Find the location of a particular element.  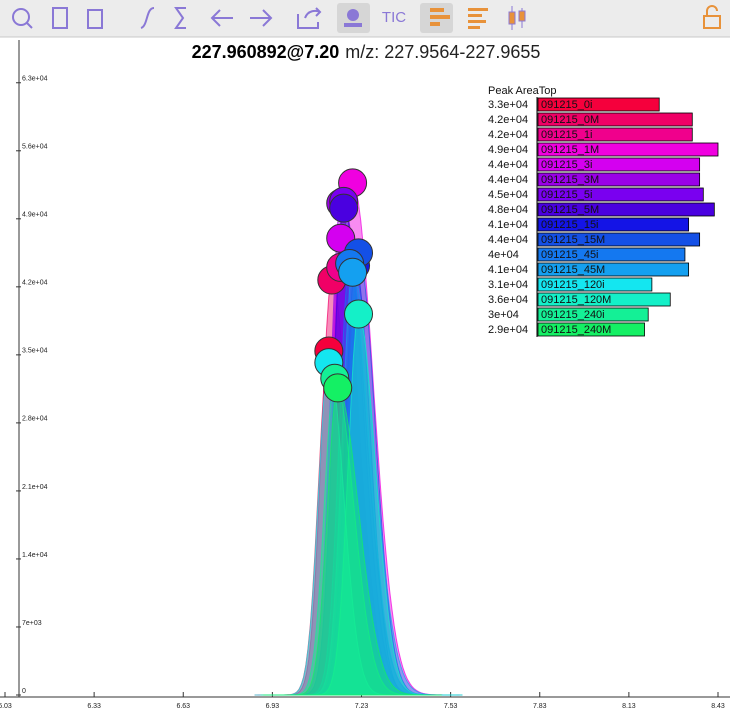

y-tick-label: 5.6e+04 is located at coordinates (35, 147).